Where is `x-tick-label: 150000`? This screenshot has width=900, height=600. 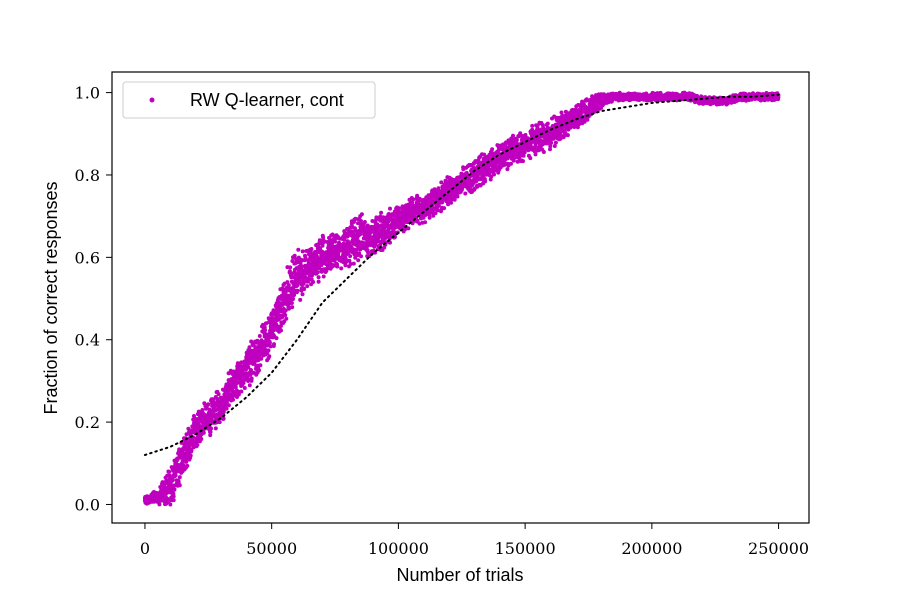 x-tick-label: 150000 is located at coordinates (525, 548).